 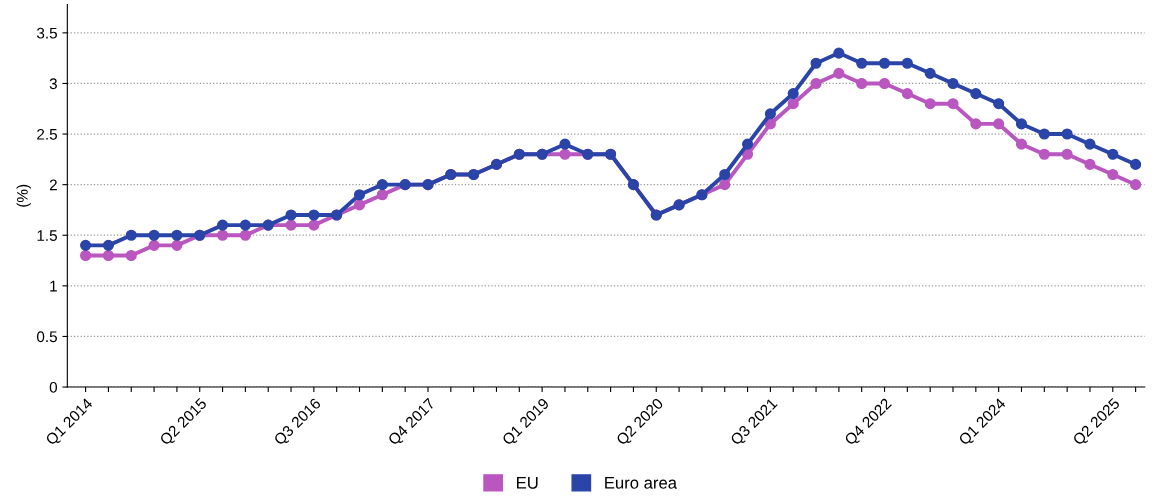 I want to click on legend-label: Euro area, so click(x=641, y=483).